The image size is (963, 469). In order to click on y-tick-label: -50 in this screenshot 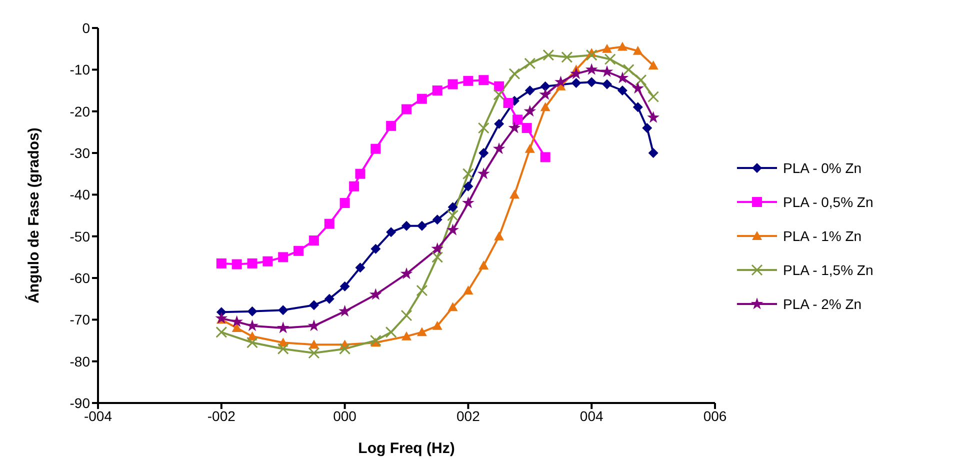, I will do `click(80, 236)`.